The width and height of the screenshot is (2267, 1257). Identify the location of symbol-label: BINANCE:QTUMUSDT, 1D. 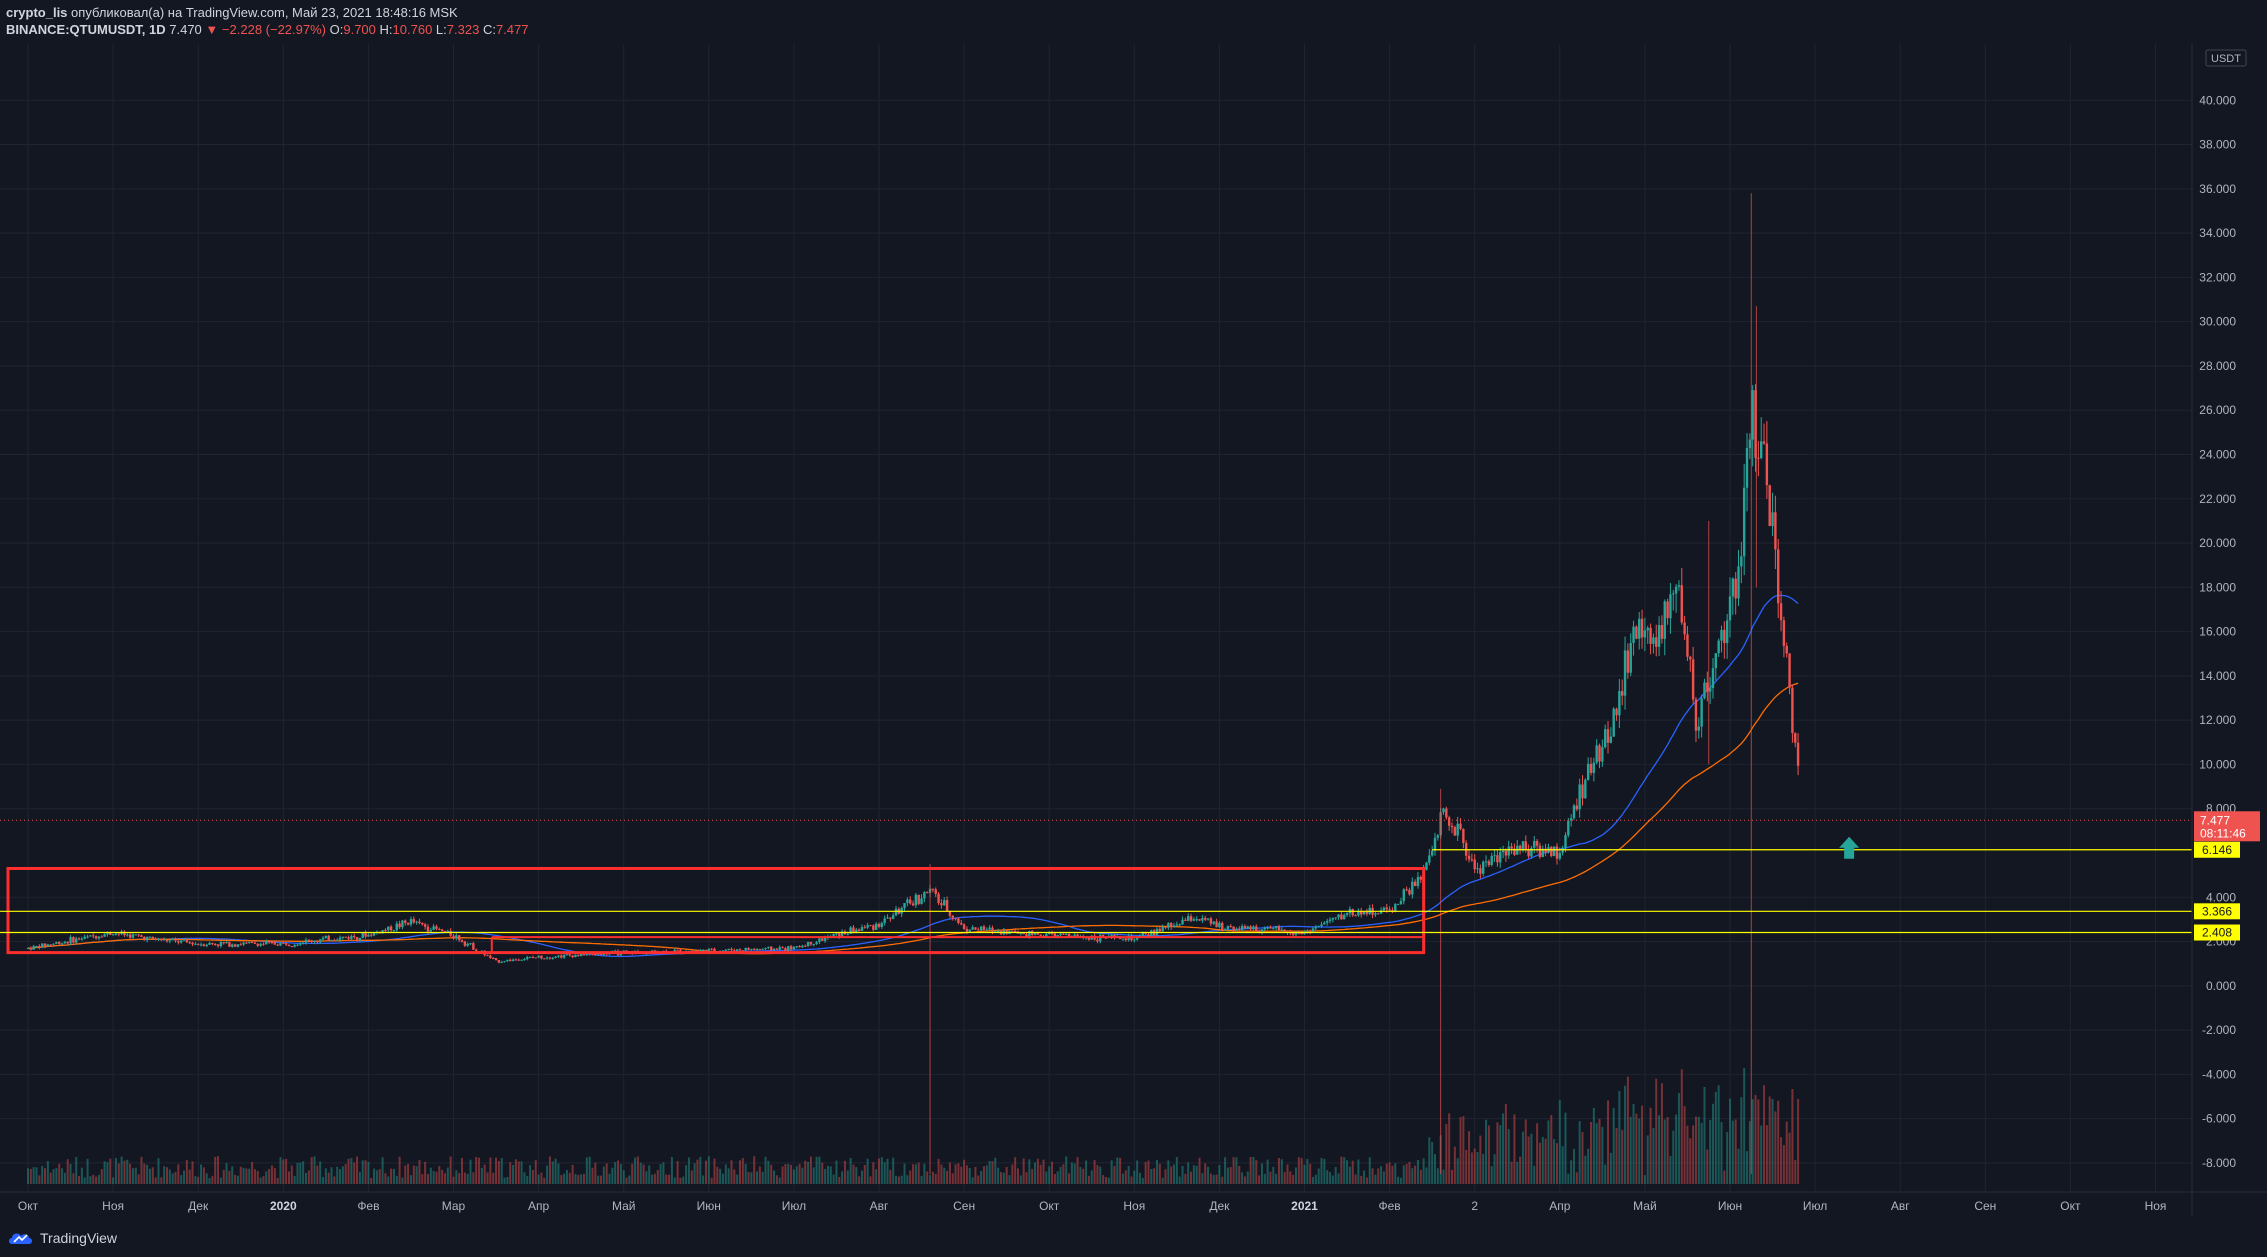
(86, 29).